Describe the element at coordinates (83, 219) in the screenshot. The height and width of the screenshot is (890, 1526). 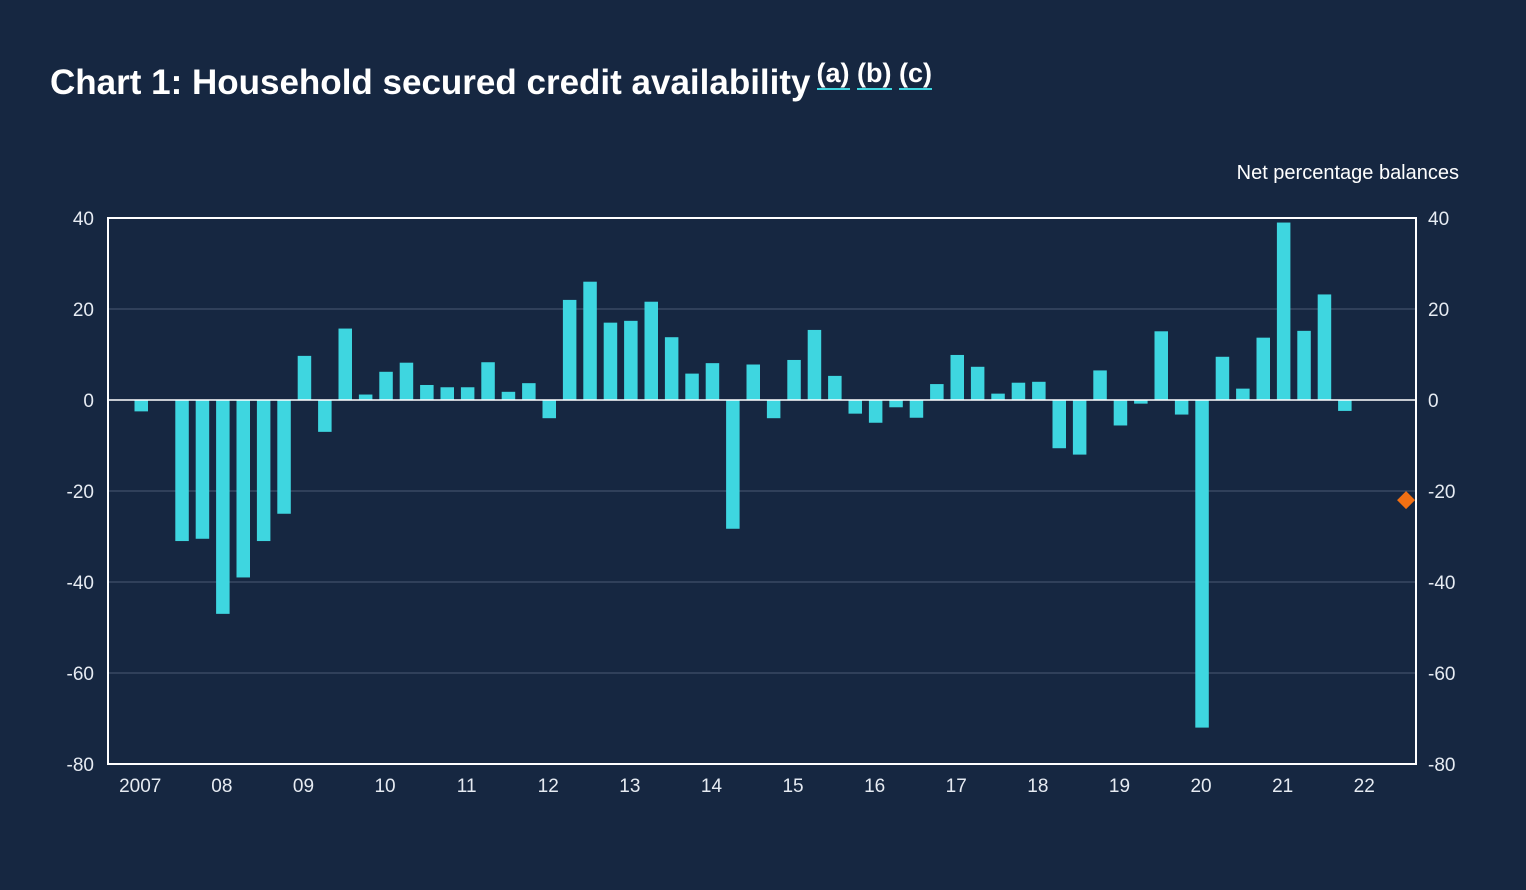
I see `y-tick-left: 40` at that location.